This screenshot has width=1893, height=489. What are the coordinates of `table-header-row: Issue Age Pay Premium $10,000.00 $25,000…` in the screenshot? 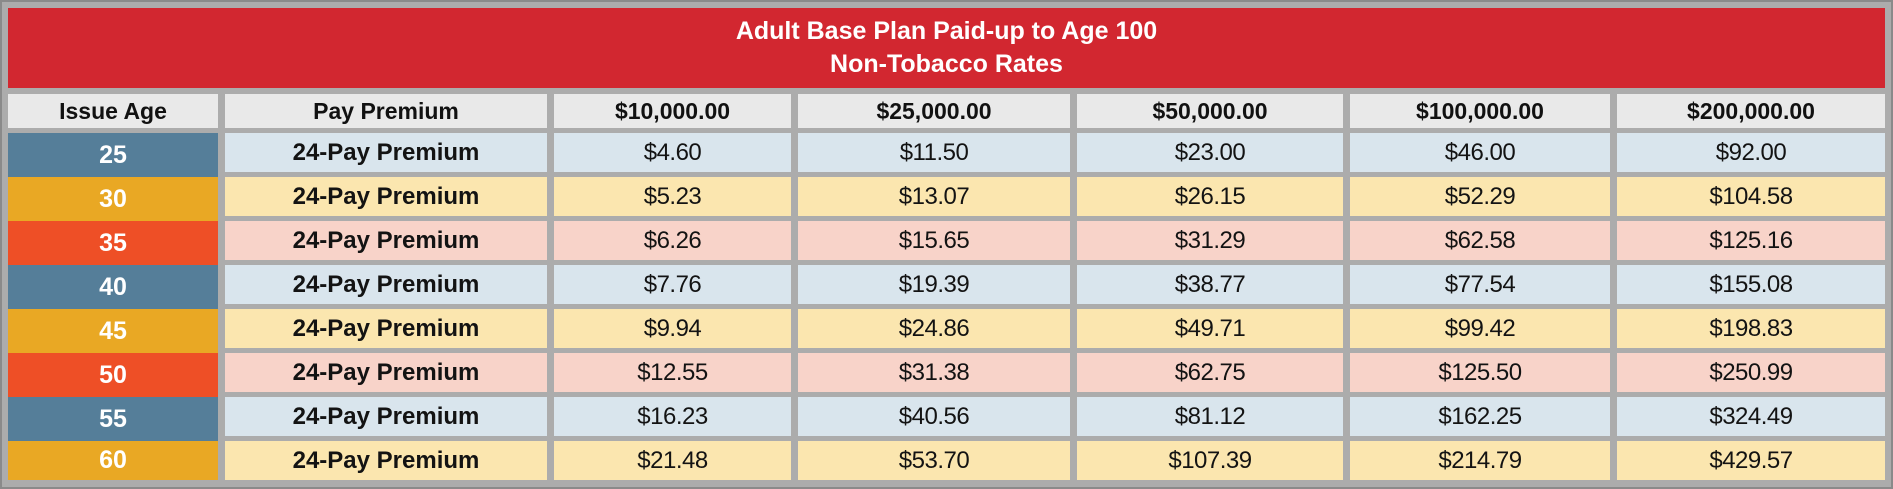 It's located at (946, 111).